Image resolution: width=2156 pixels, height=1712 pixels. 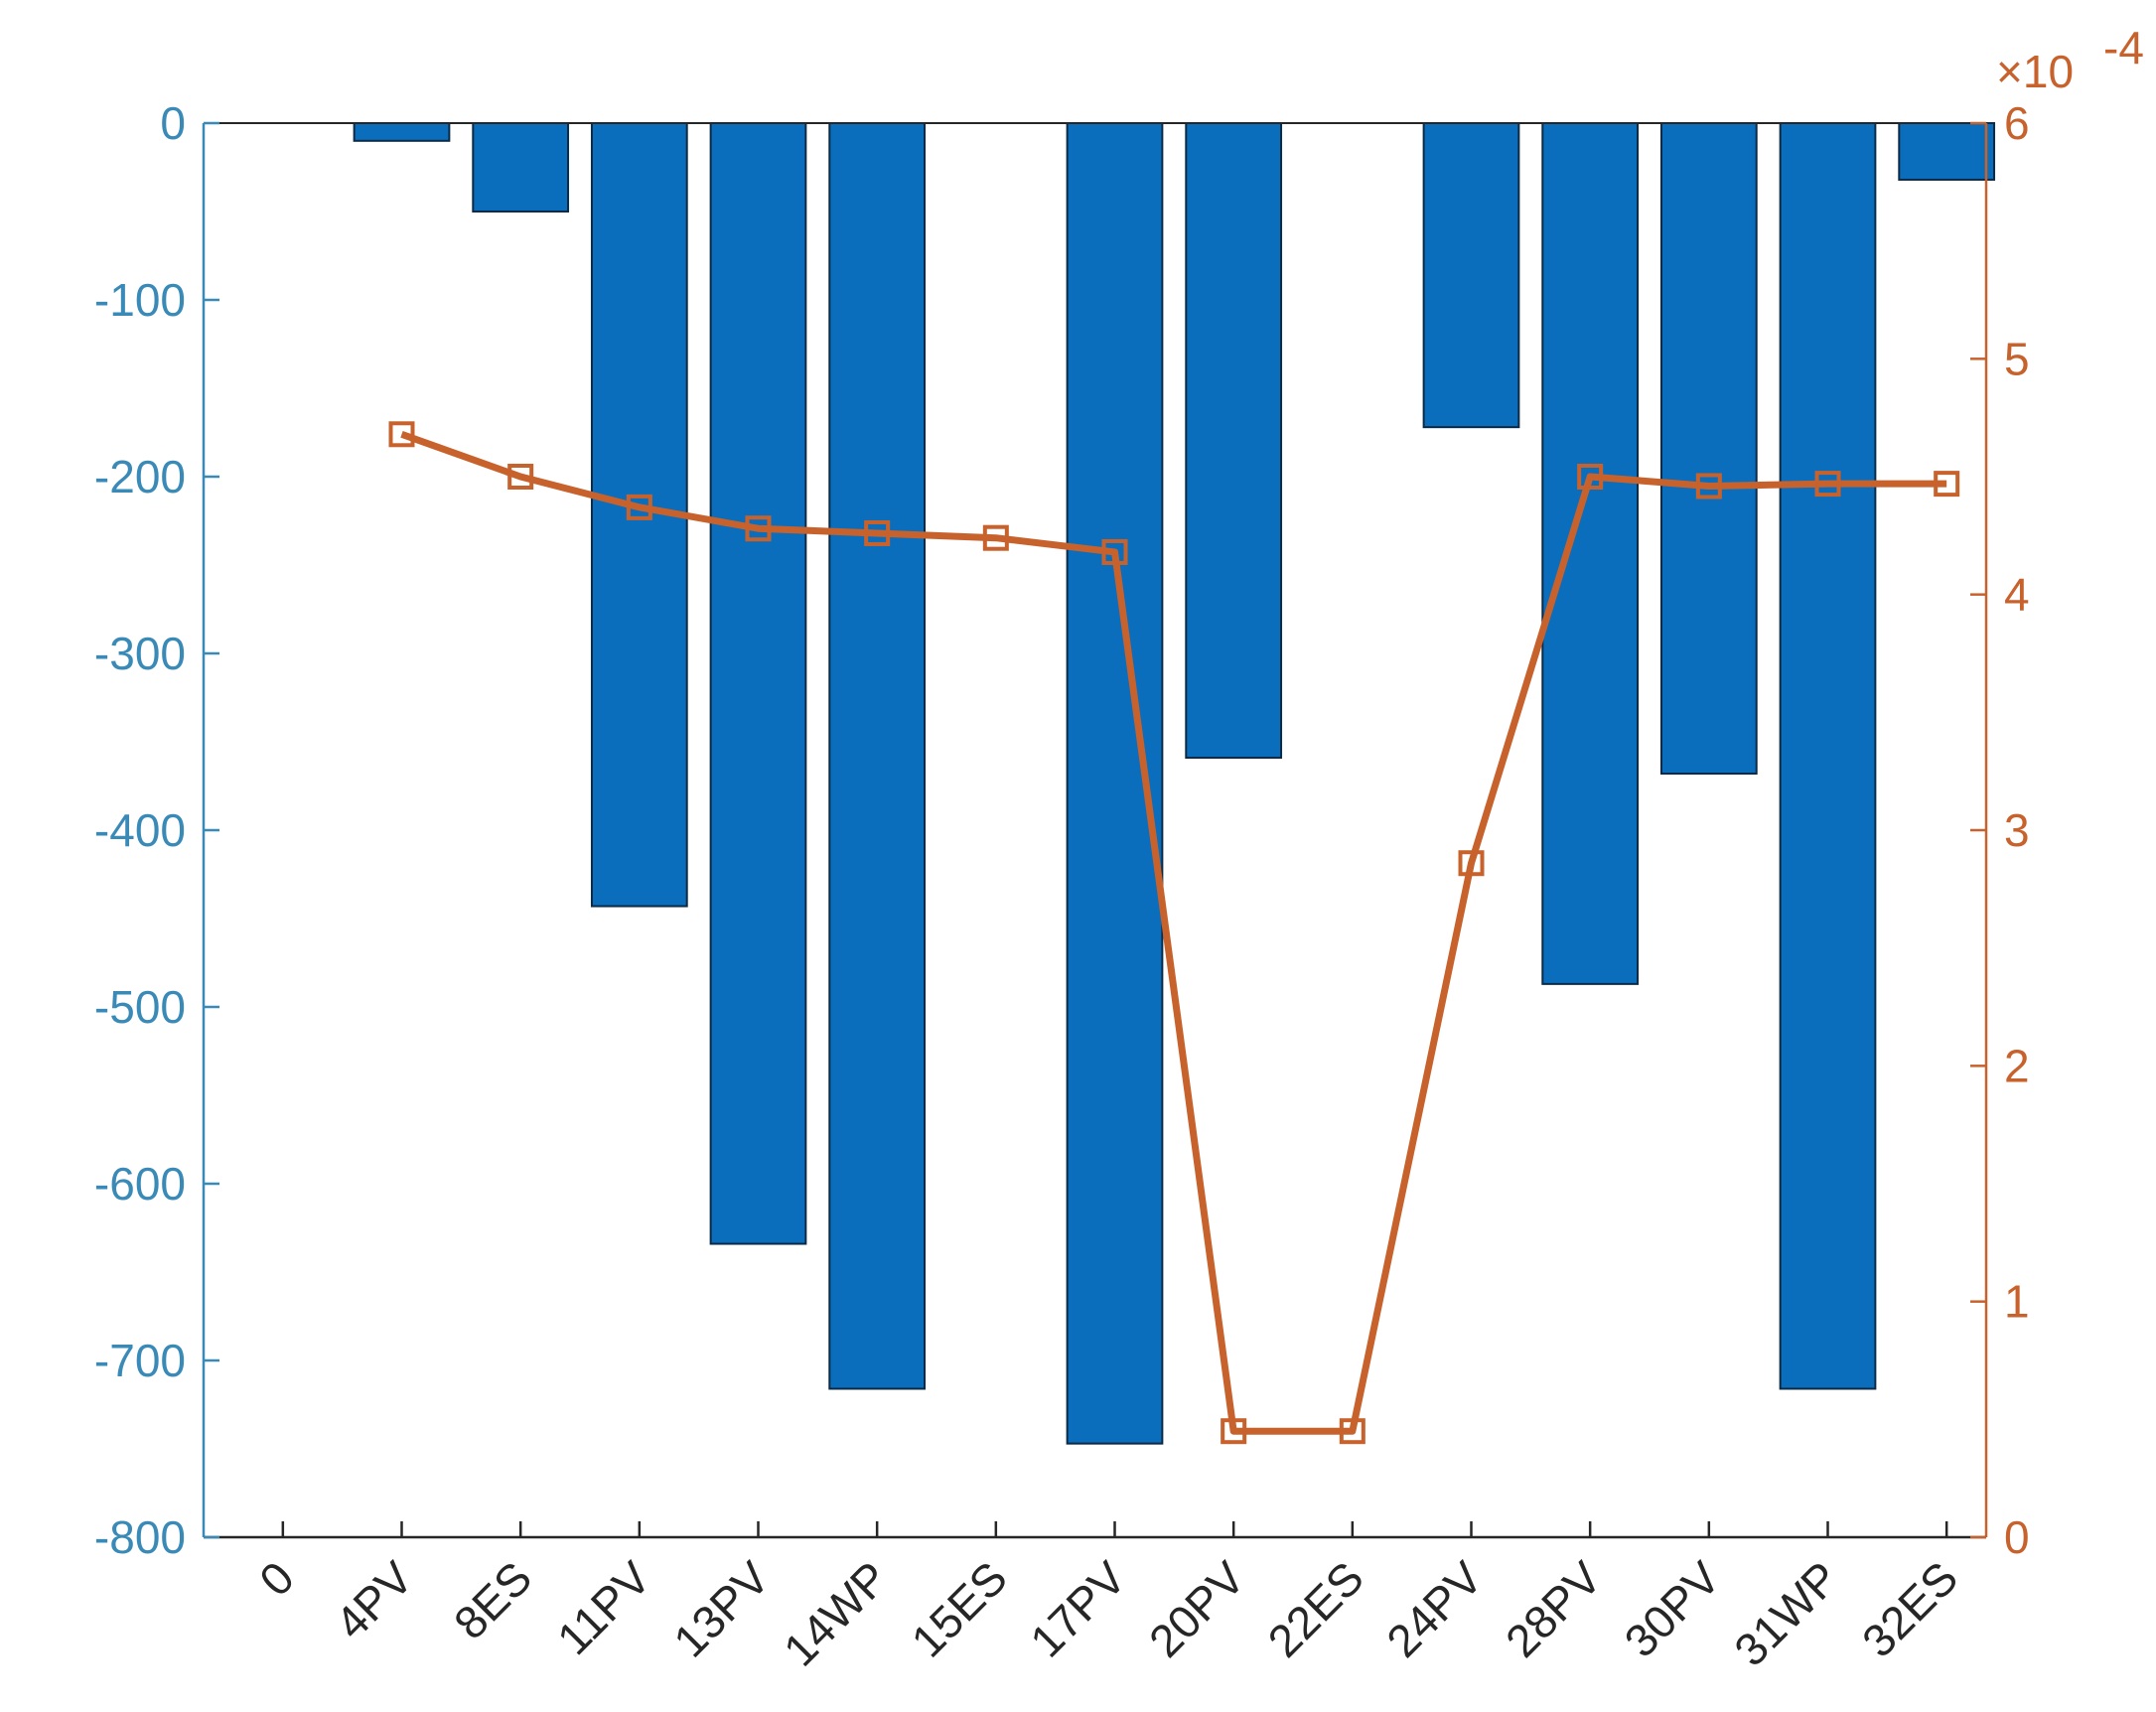 I want to click on x-tick-label-22ES: 22ES, so click(x=1315, y=1608).